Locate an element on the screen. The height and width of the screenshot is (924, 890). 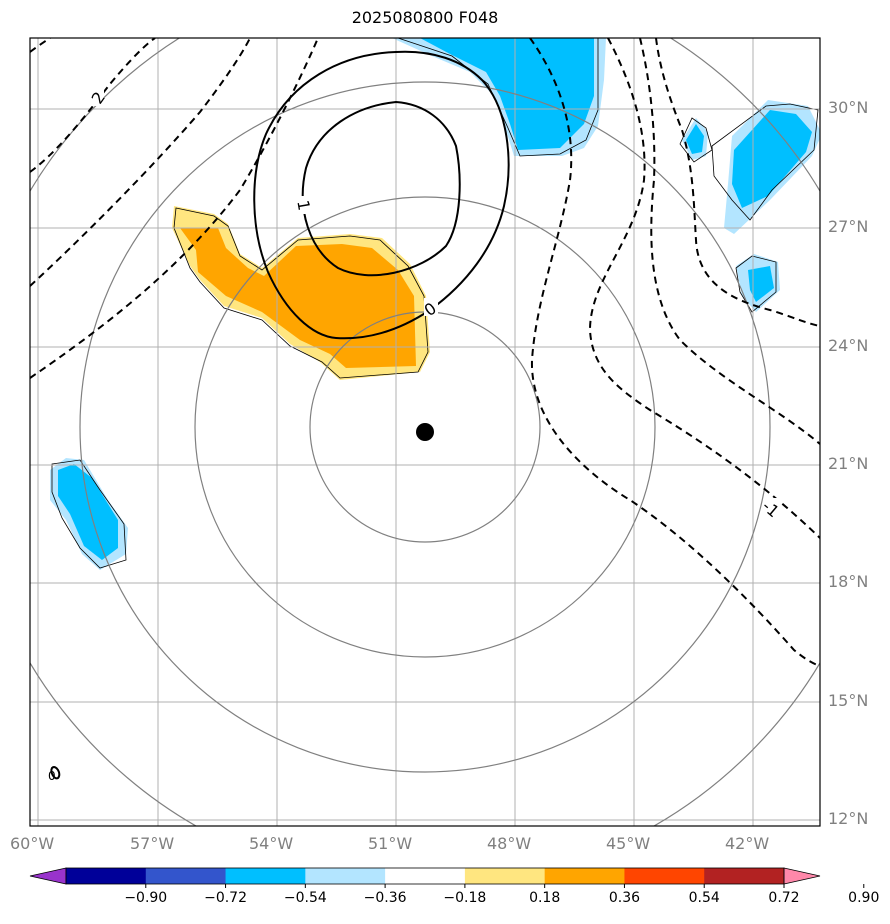
contour-neg-f is located at coordinates (729, 241).